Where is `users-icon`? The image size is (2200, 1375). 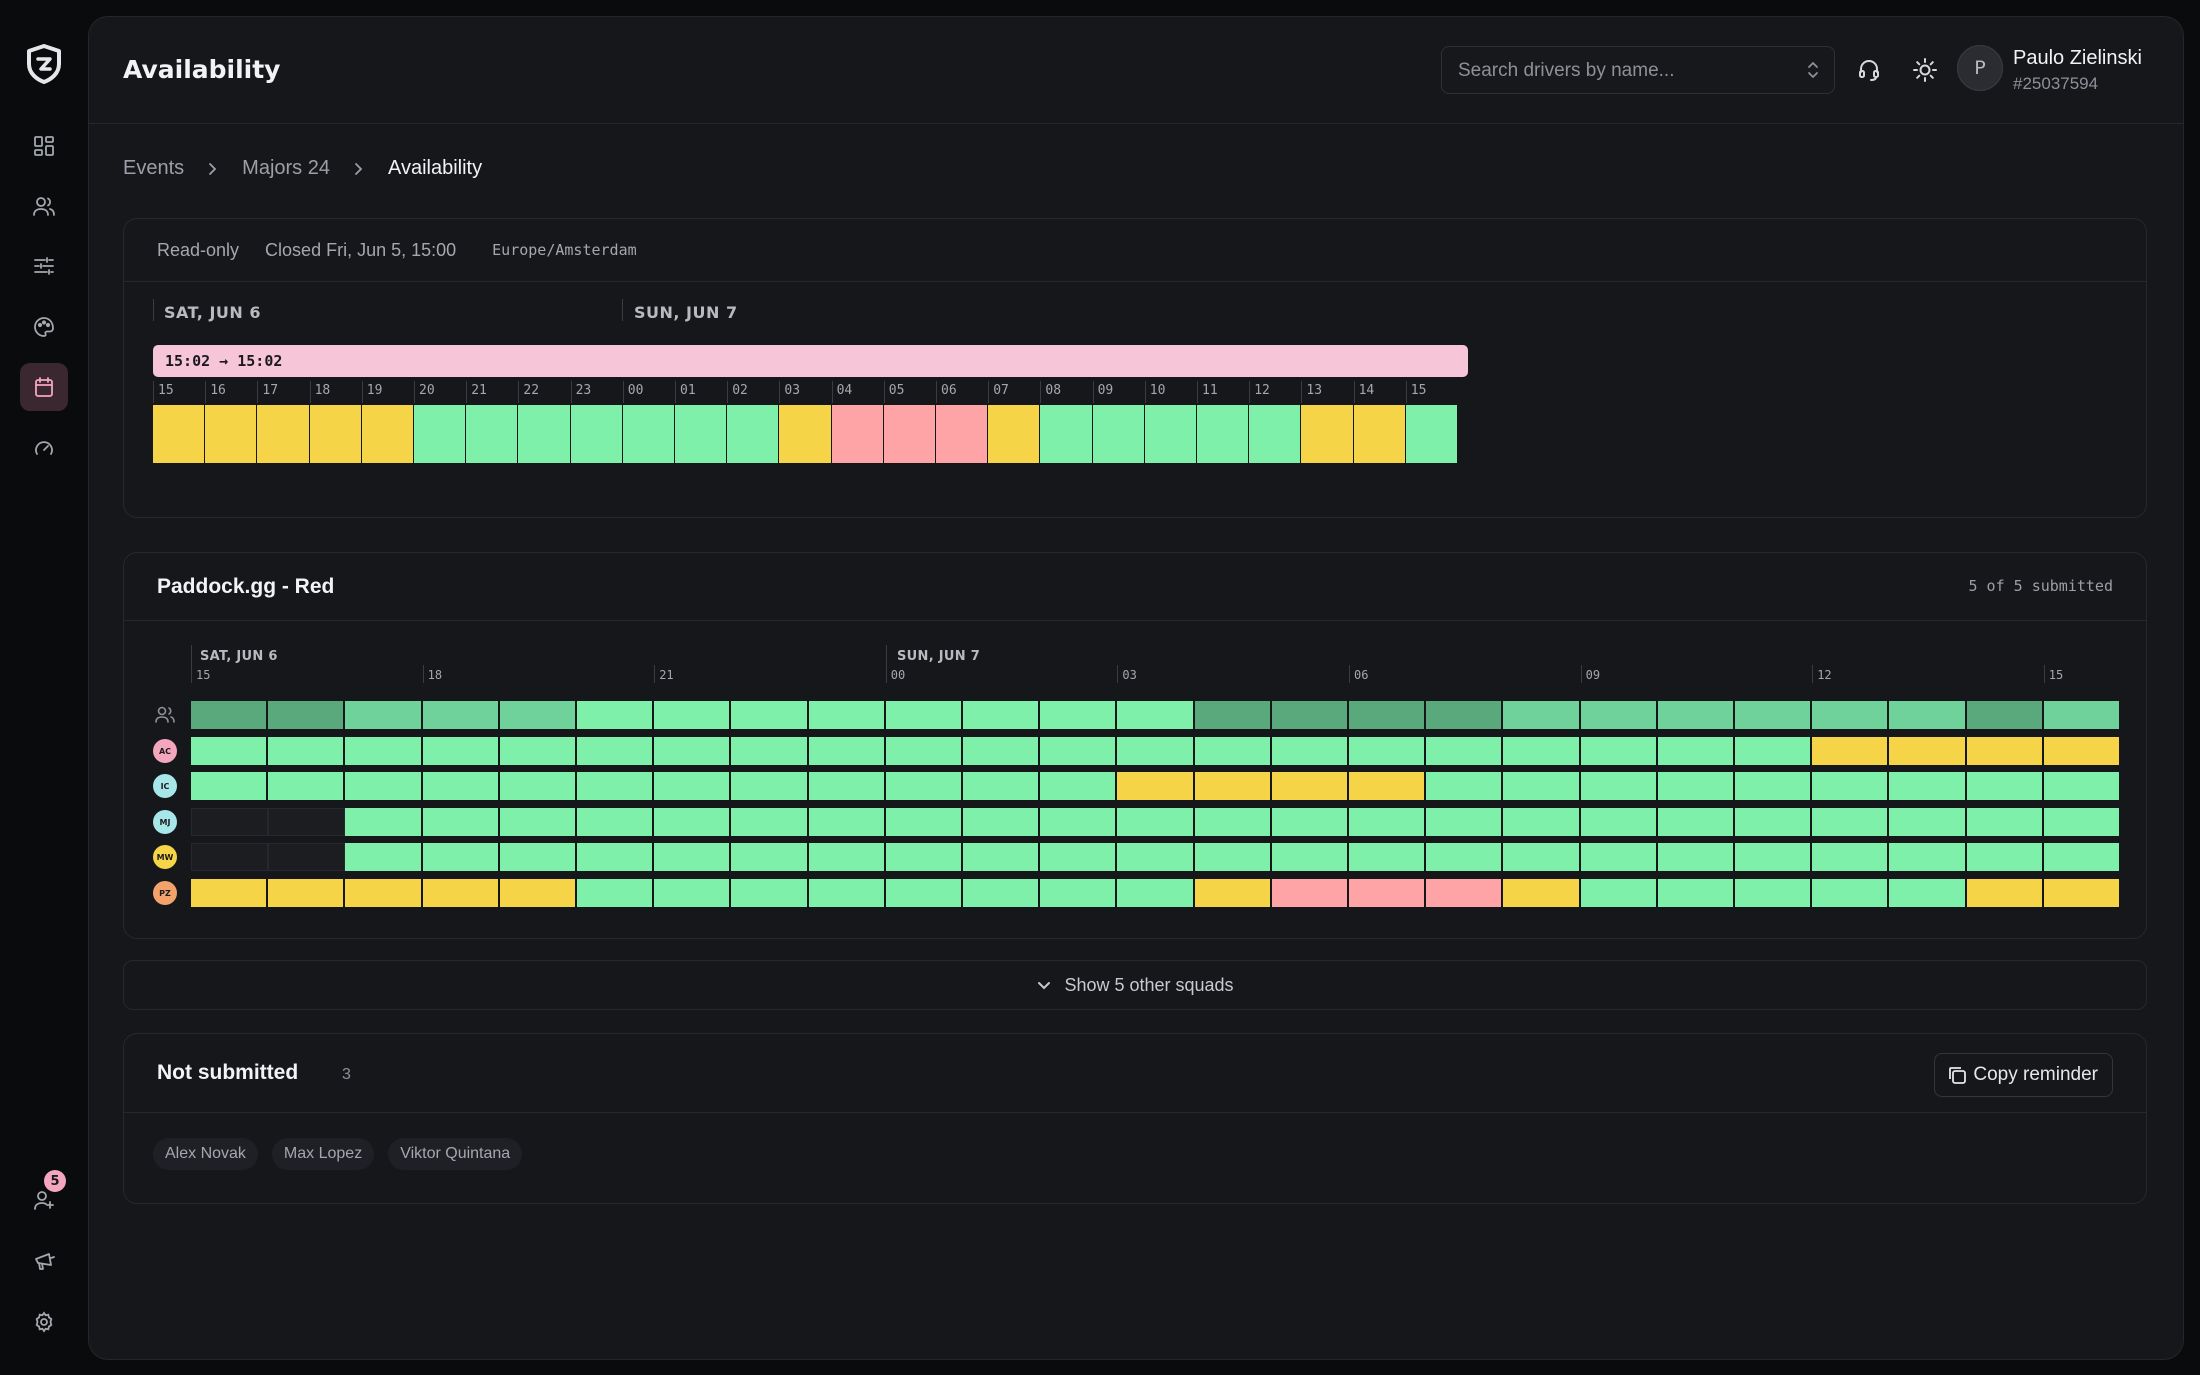 users-icon is located at coordinates (44, 206).